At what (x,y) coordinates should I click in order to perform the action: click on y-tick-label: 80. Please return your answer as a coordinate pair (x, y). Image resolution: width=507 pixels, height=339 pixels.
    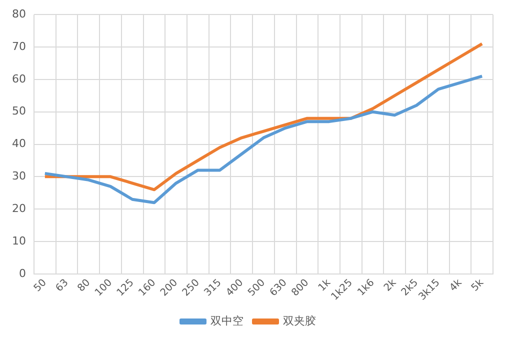
    Looking at the image, I should click on (19, 13).